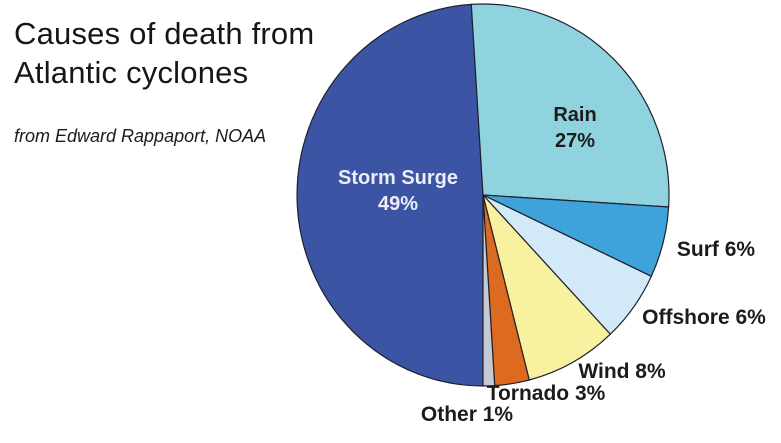 The width and height of the screenshot is (781, 443). Describe the element at coordinates (489, 290) in the screenshot. I see `pie-slice-other` at that location.